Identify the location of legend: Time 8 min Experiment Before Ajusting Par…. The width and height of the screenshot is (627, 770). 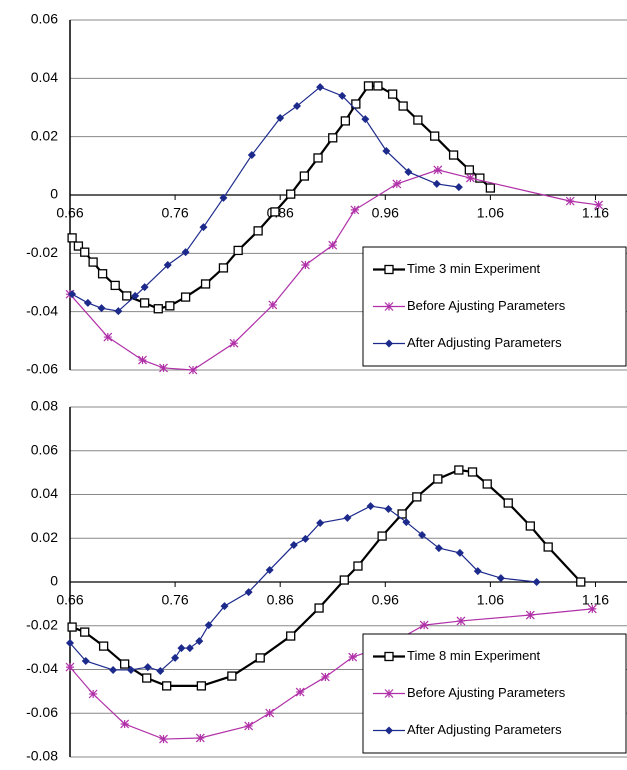
(494, 693).